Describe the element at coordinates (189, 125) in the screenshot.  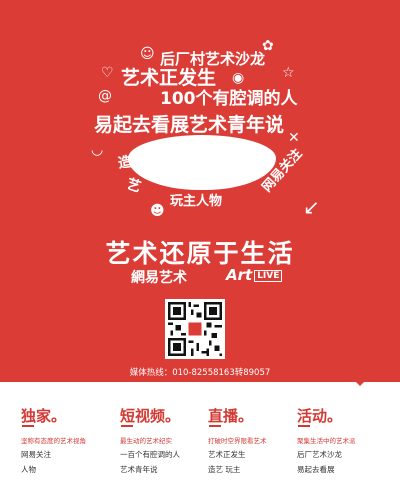
I see `word-exhibition: 易起去看展艺术青年说` at that location.